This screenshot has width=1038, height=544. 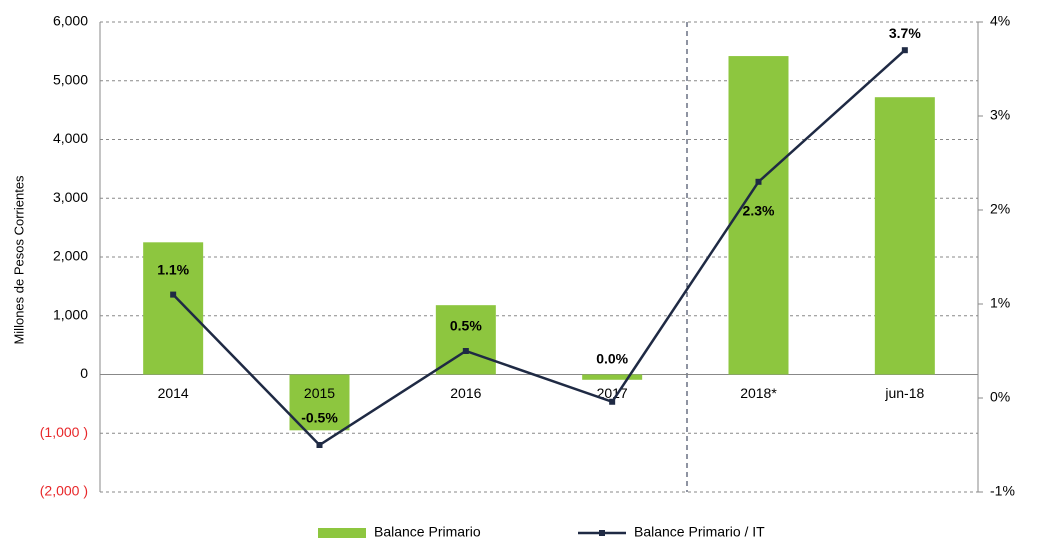 What do you see at coordinates (173, 269) in the screenshot?
I see `data-label: 1.1%` at bounding box center [173, 269].